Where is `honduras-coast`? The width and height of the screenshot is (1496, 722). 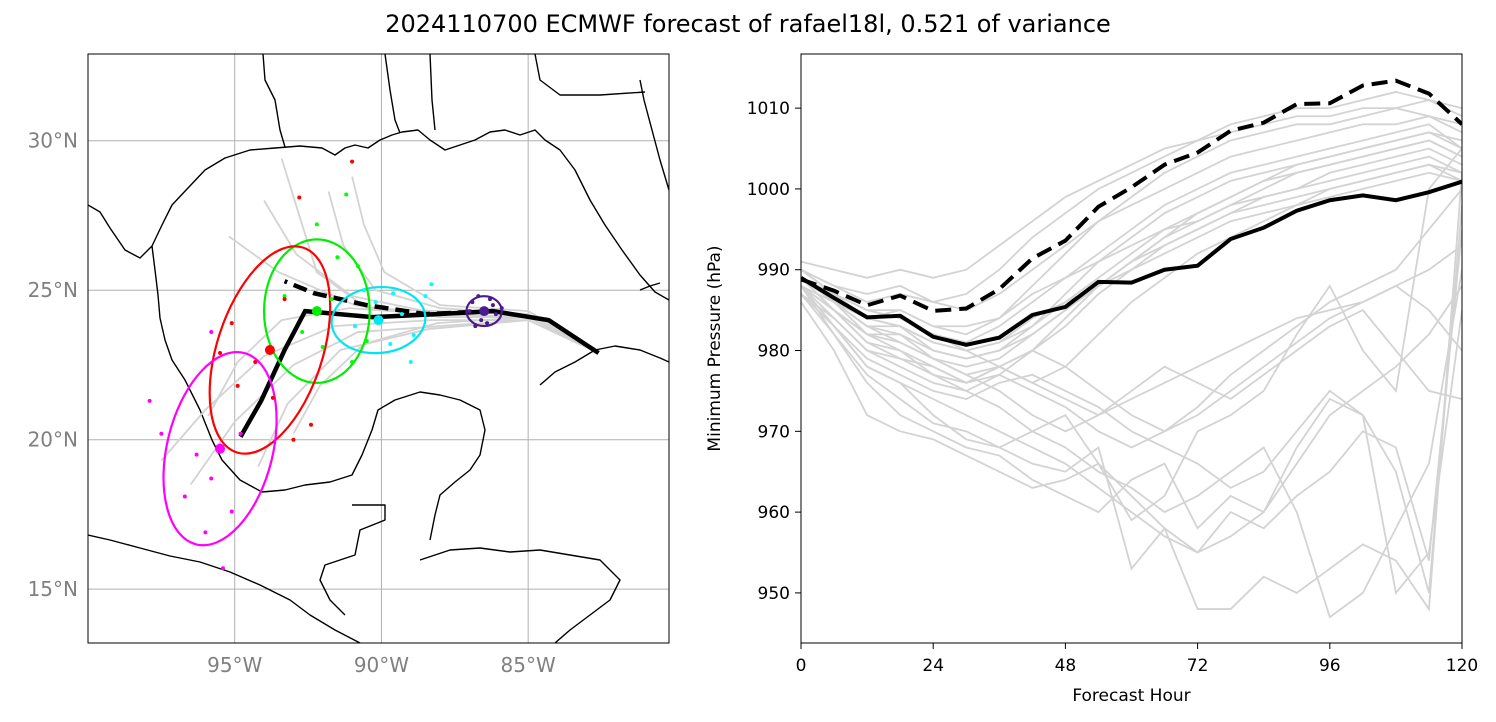
honduras-coast is located at coordinates (520, 595).